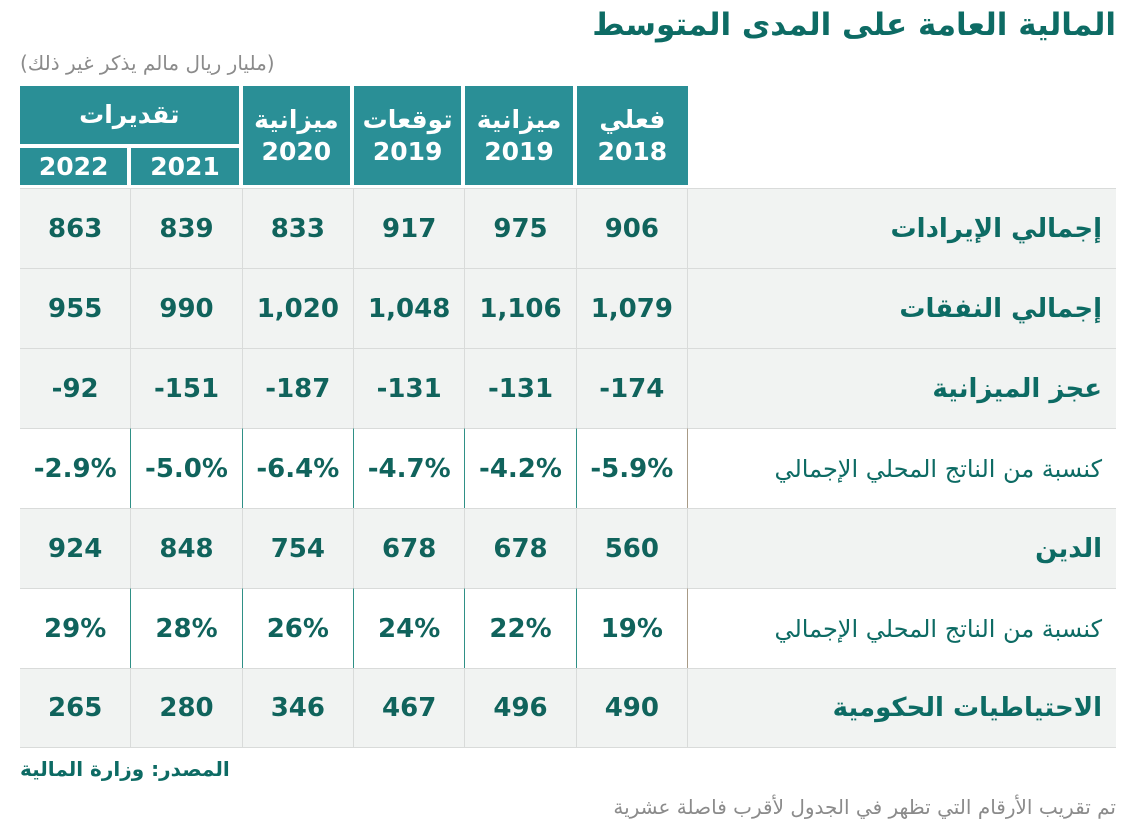 Image resolution: width=1136 pixels, height=836 pixels. What do you see at coordinates (187, 308) in the screenshot?
I see `value-cell: 990` at bounding box center [187, 308].